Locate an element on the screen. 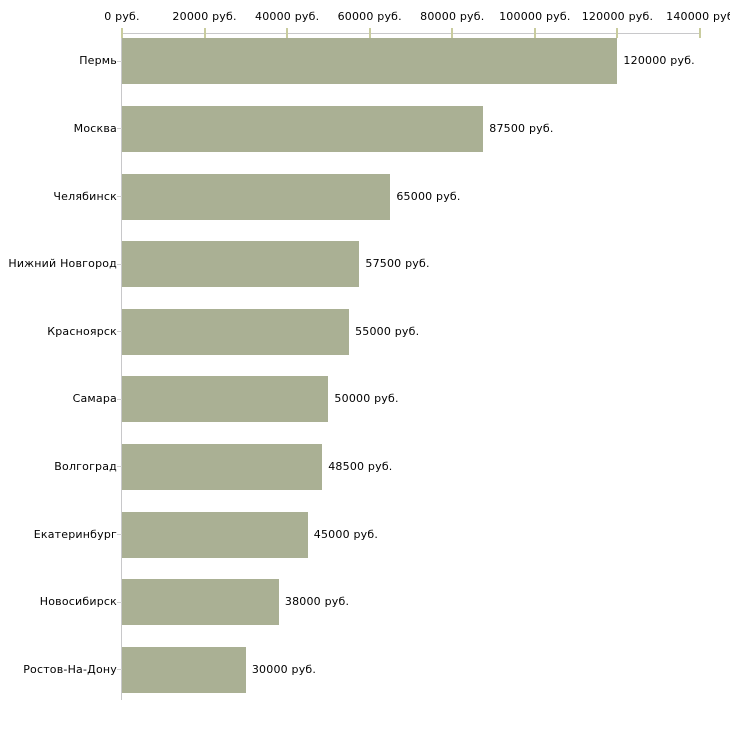 Image resolution: width=730 pixels, height=730 pixels. bar-value-label: 65000 руб. is located at coordinates (428, 196).